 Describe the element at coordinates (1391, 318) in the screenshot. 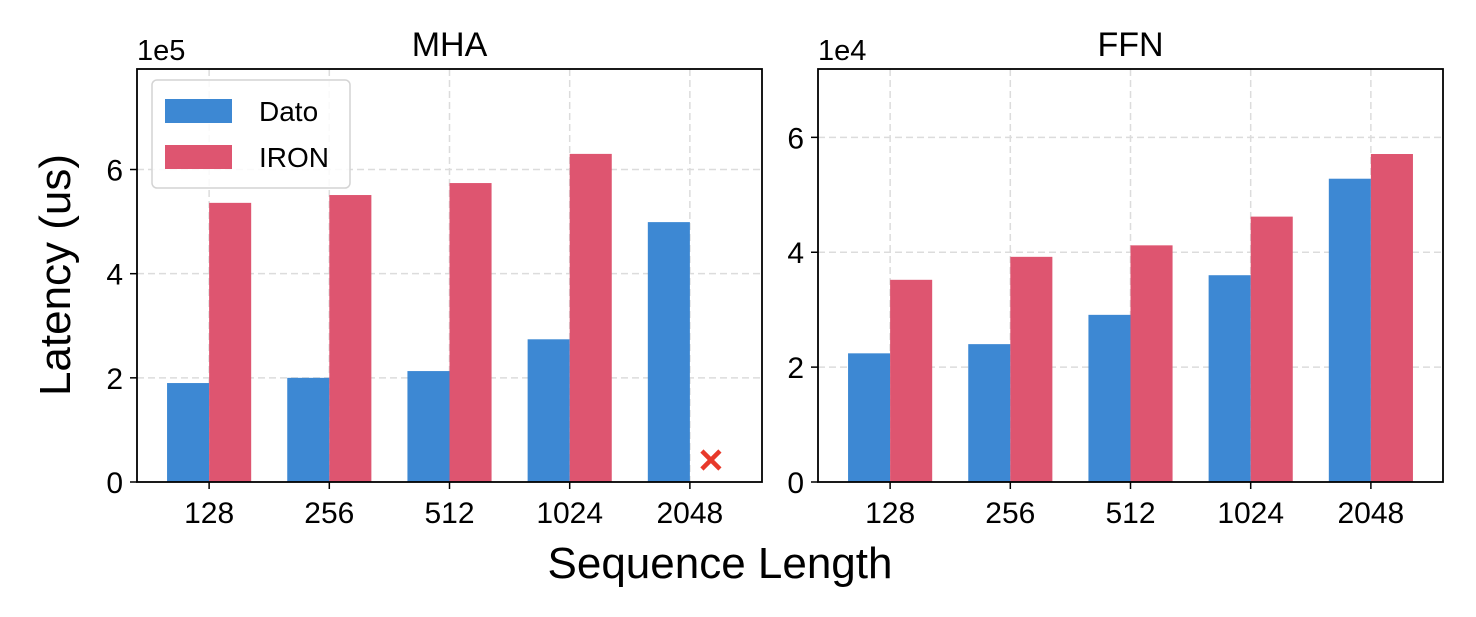

I see `bar-iron-2048` at that location.